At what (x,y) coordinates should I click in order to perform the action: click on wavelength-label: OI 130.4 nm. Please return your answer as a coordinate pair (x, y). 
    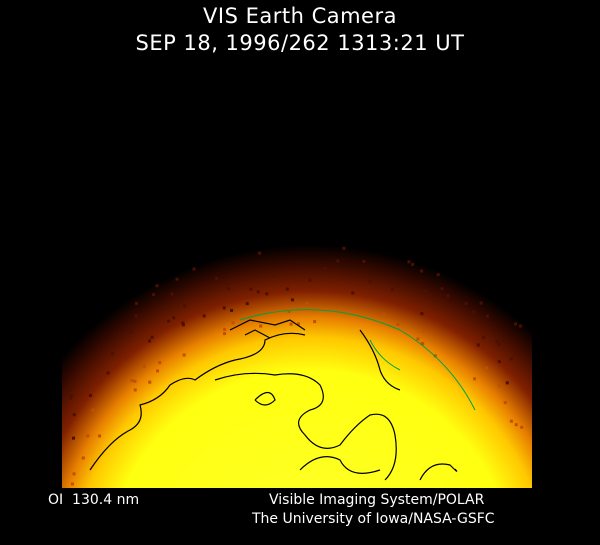
    Looking at the image, I should click on (94, 500).